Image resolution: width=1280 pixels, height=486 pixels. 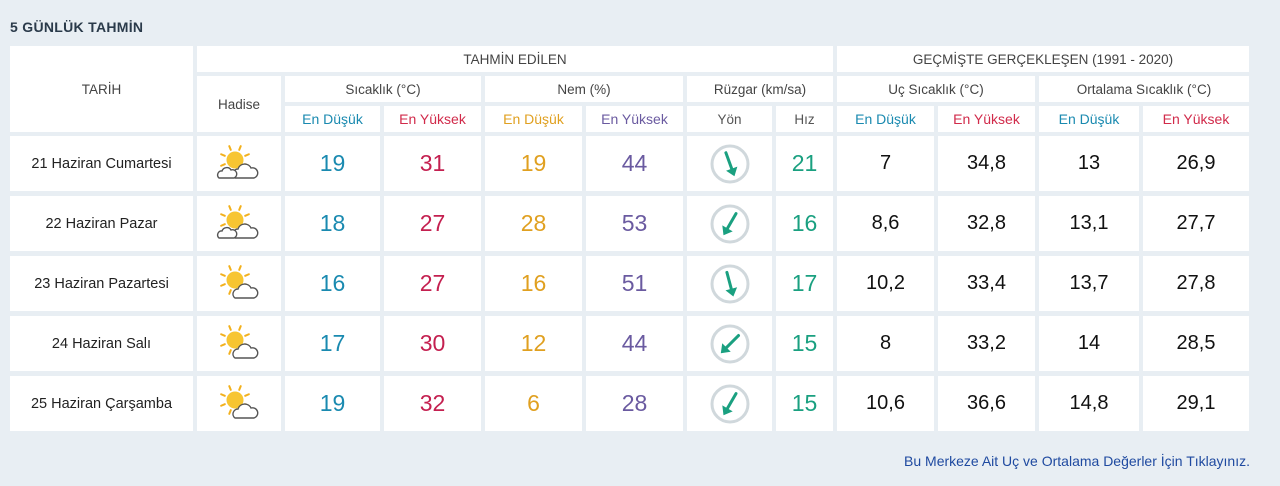 I want to click on avg-high-value: 27,7, so click(x=1196, y=223).